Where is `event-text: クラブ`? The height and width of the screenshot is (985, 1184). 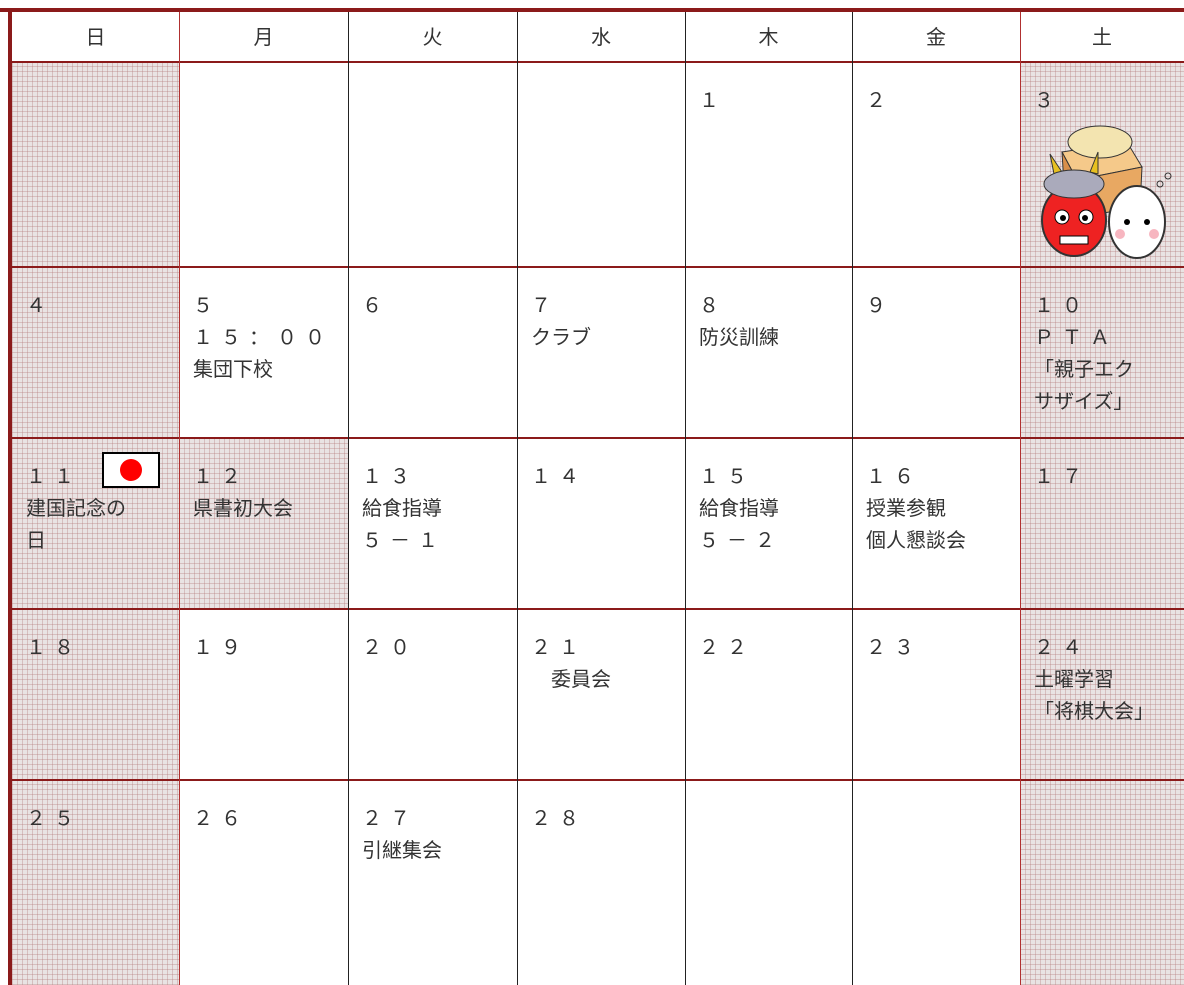
event-text: クラブ is located at coordinates (561, 337).